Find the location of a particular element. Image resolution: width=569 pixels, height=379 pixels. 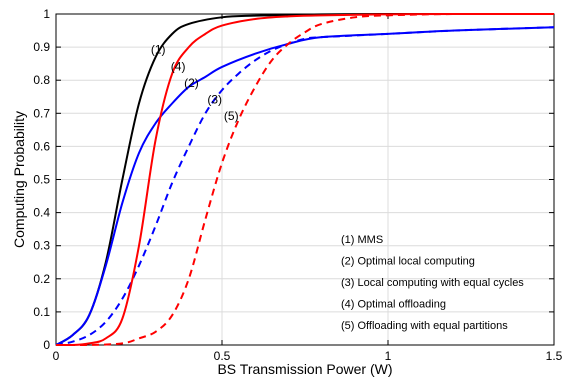

legend-entry: (3) Local computing with equal cycles is located at coordinates (432, 283).